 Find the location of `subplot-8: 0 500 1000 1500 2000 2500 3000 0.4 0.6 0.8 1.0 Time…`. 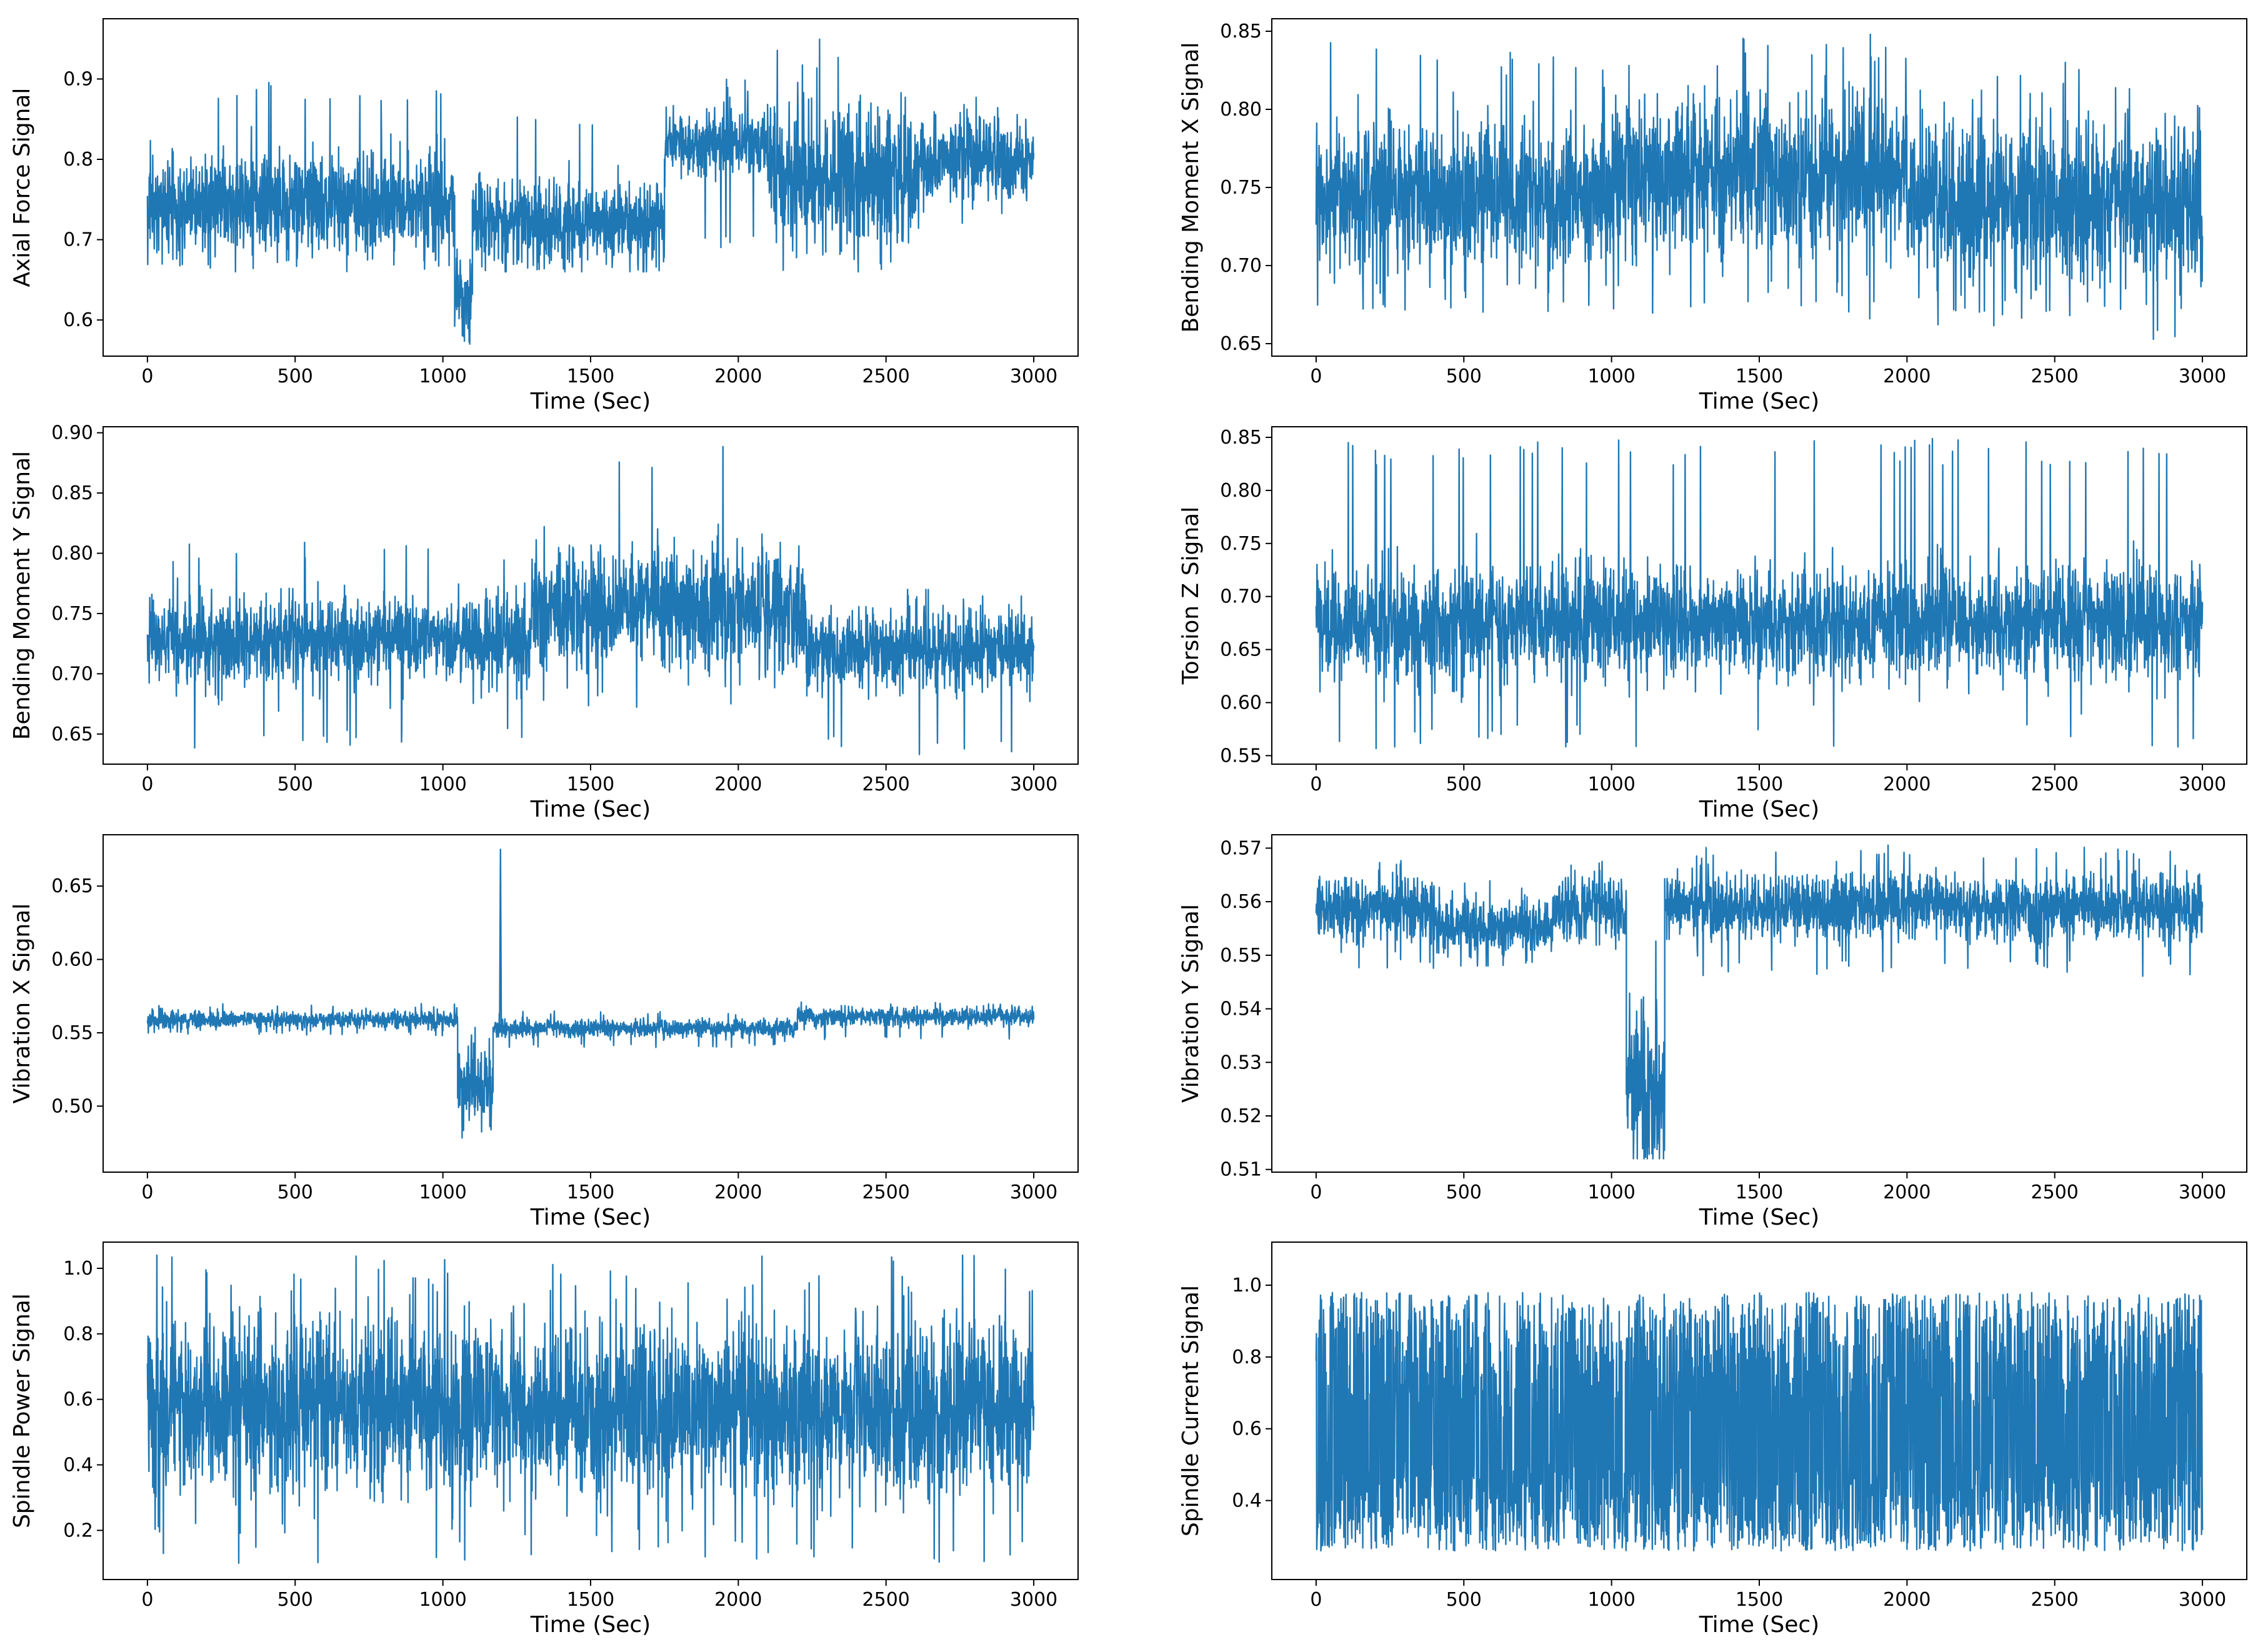

subplot-8: 0 500 1000 1500 2000 2500 3000 0.4 0.6 0.8 1.0 Time… is located at coordinates (1712, 1439).